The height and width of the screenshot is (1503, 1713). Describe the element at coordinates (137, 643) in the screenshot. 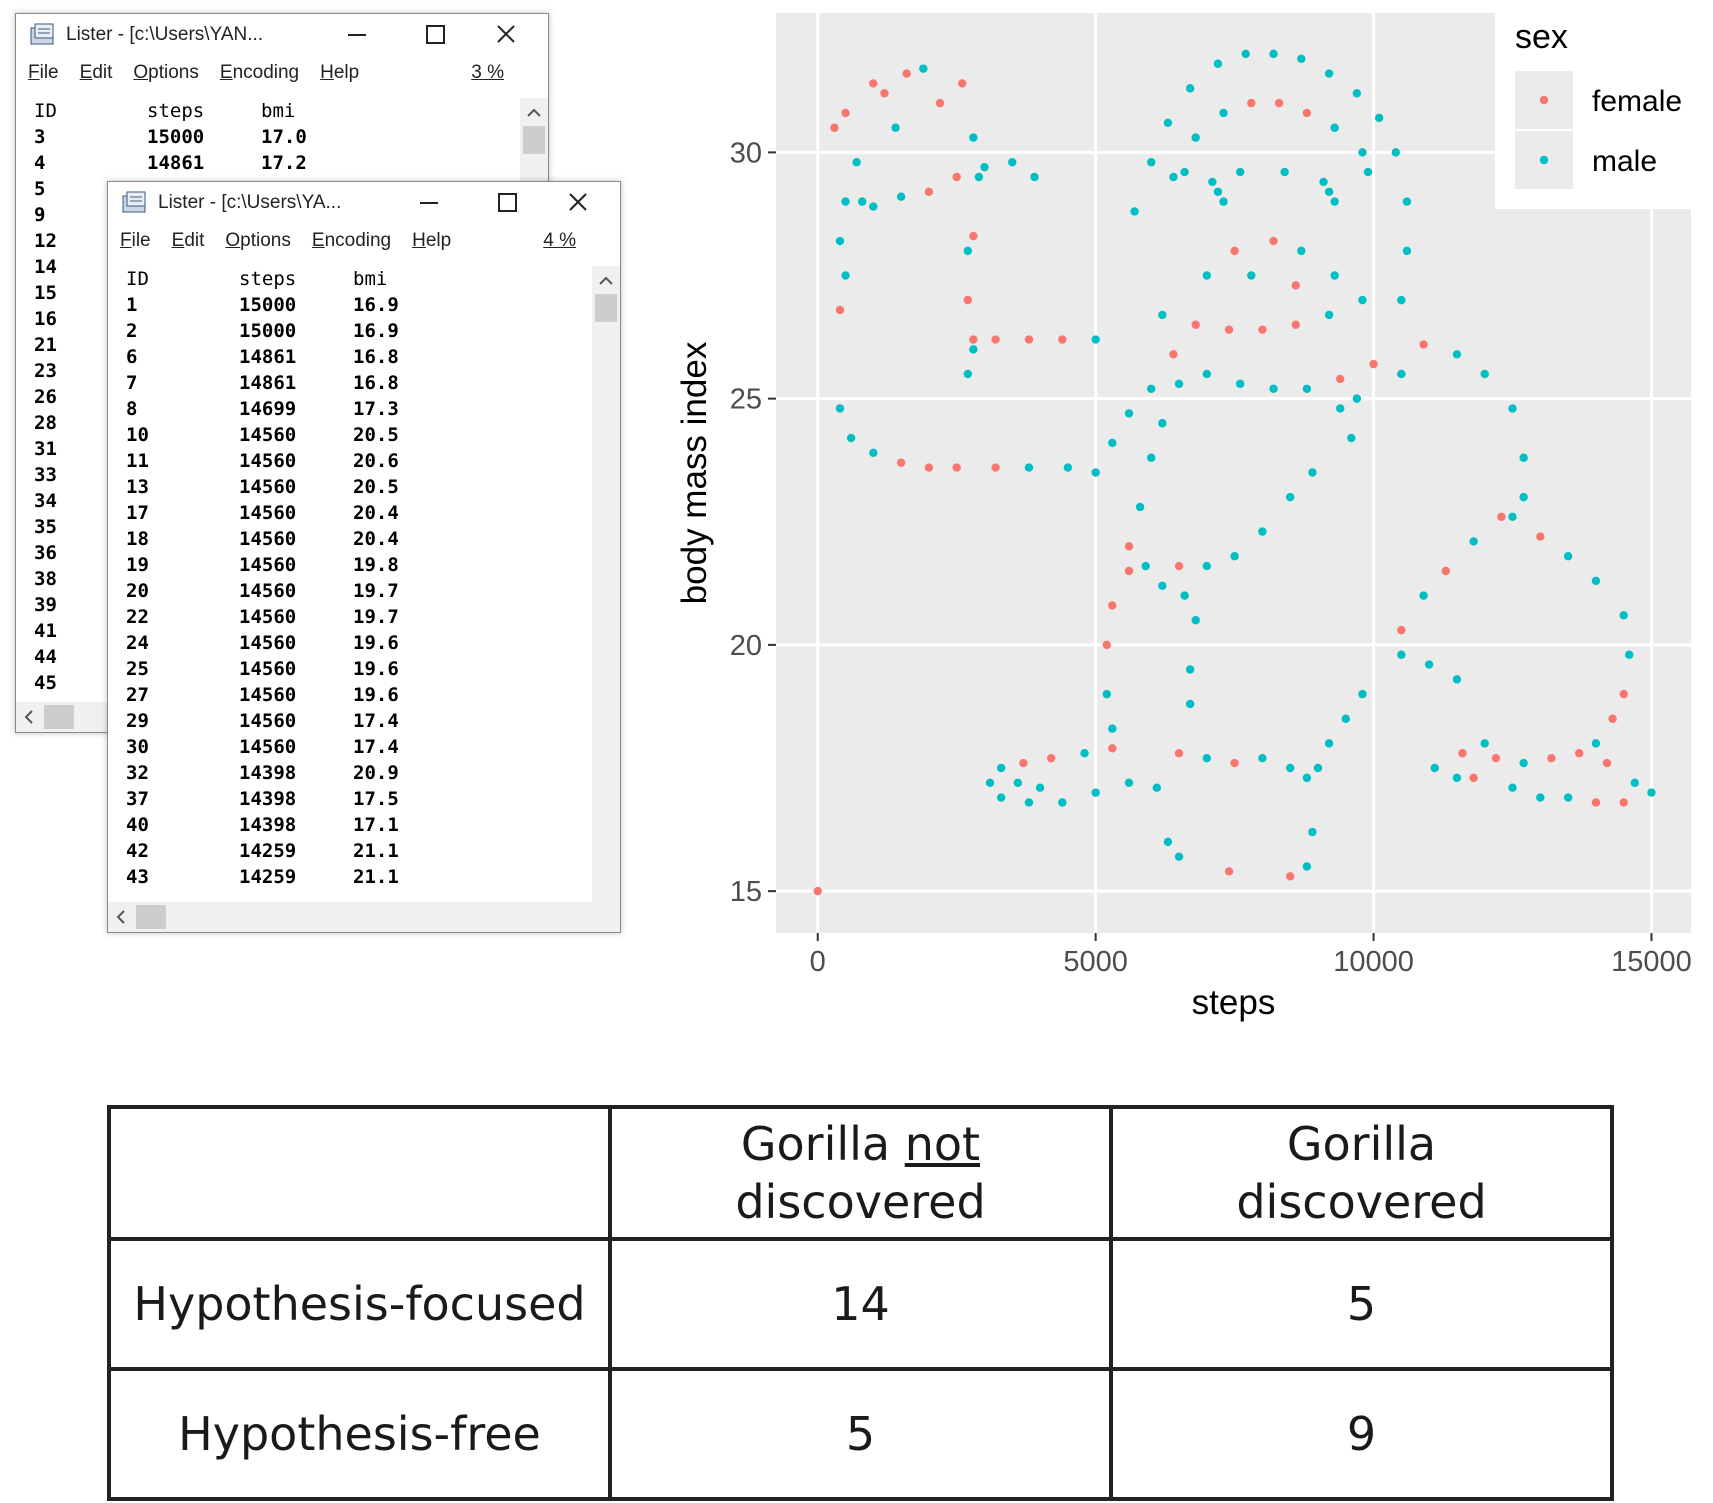

I see `data-cell: 24` at that location.